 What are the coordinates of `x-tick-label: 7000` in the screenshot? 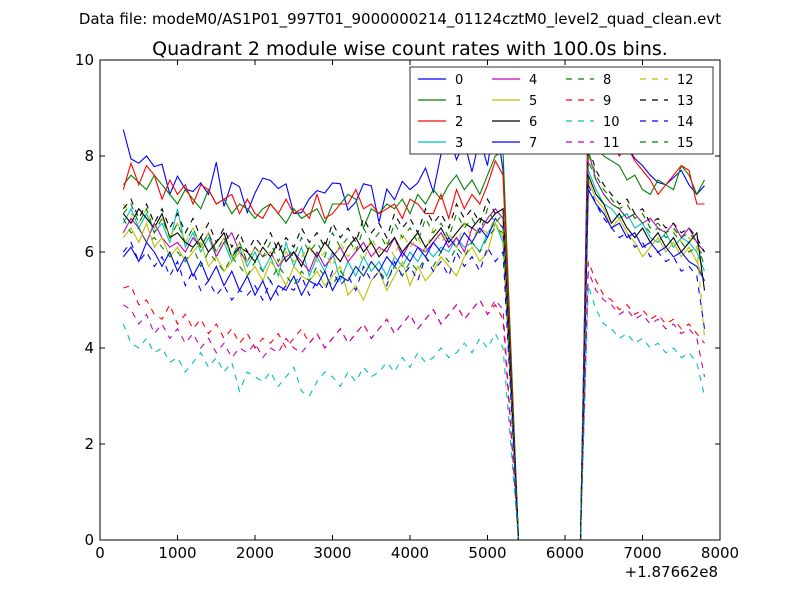 It's located at (642, 553).